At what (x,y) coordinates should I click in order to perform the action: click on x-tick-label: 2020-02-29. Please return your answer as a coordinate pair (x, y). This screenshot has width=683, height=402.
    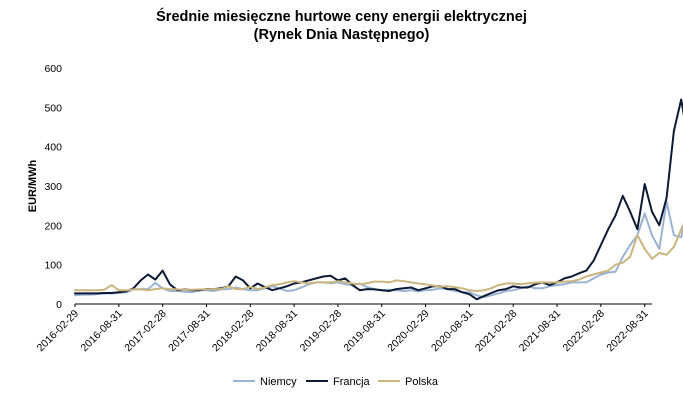
    Looking at the image, I should click on (408, 331).